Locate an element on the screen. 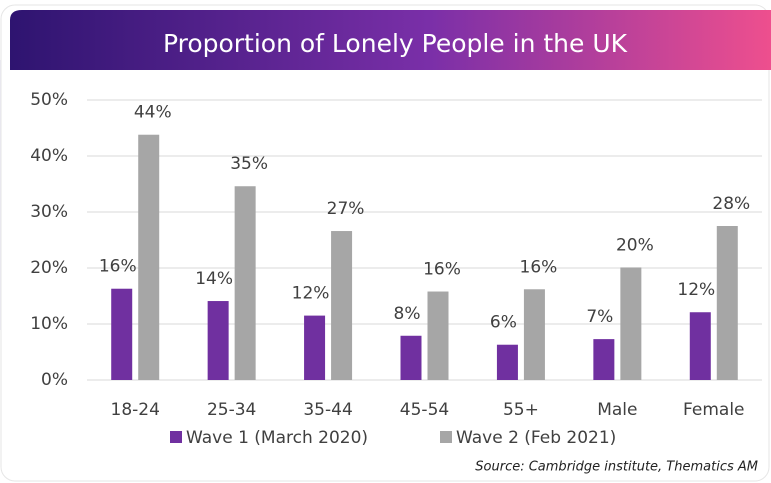  data-label: 6% is located at coordinates (503, 323).